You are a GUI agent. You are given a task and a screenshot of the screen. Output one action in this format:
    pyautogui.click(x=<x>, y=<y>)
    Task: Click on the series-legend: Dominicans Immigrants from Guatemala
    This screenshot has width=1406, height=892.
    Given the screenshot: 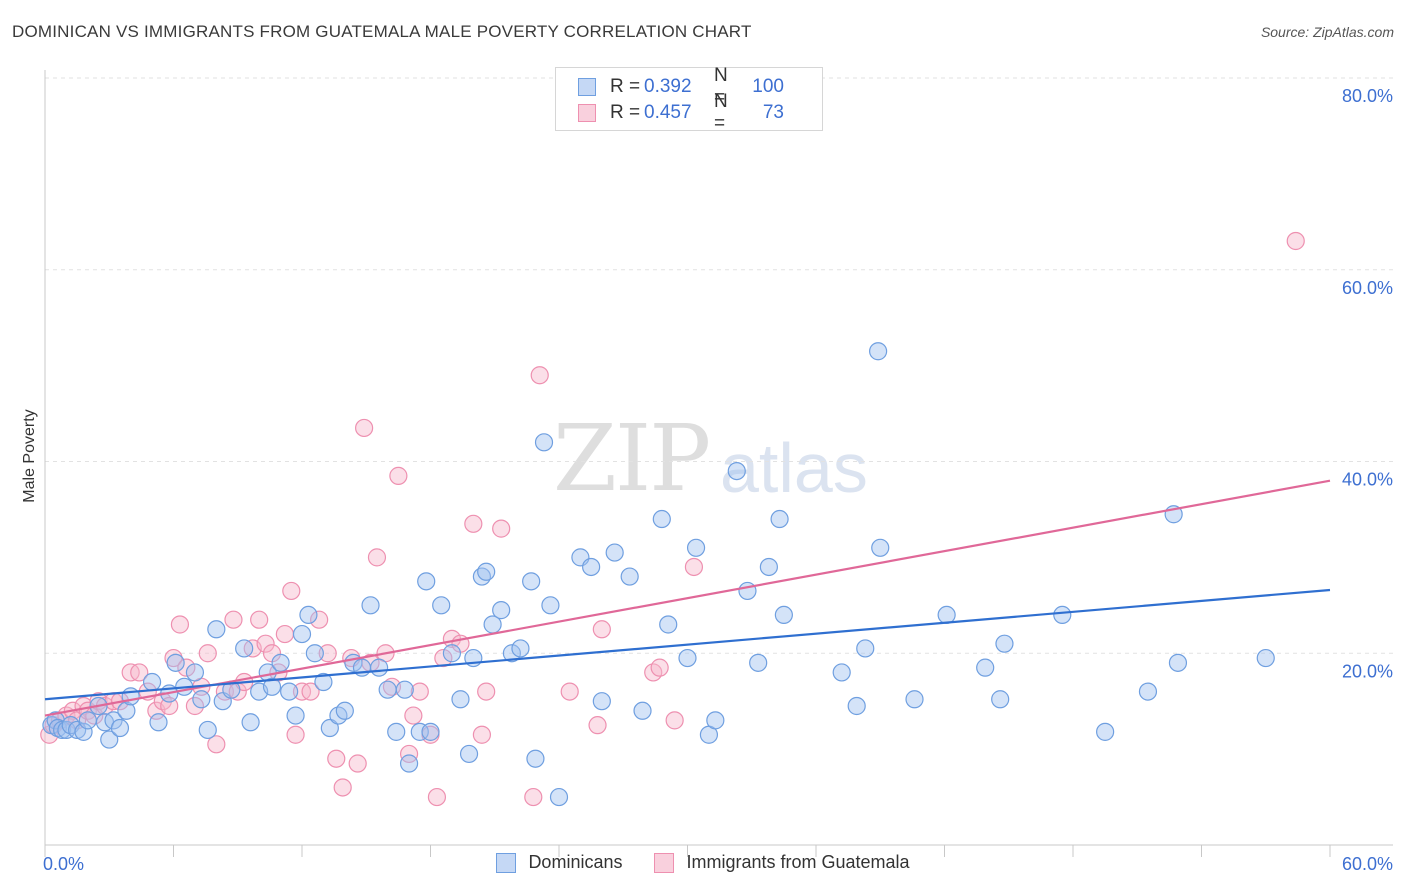 What is the action you would take?
    pyautogui.click(x=703, y=862)
    